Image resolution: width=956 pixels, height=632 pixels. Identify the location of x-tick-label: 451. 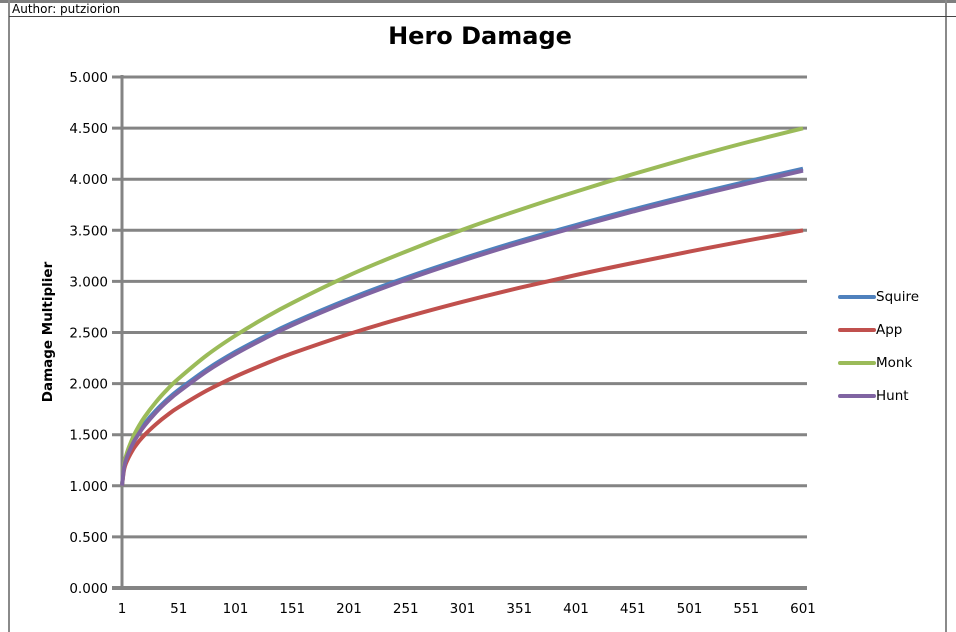
(633, 609).